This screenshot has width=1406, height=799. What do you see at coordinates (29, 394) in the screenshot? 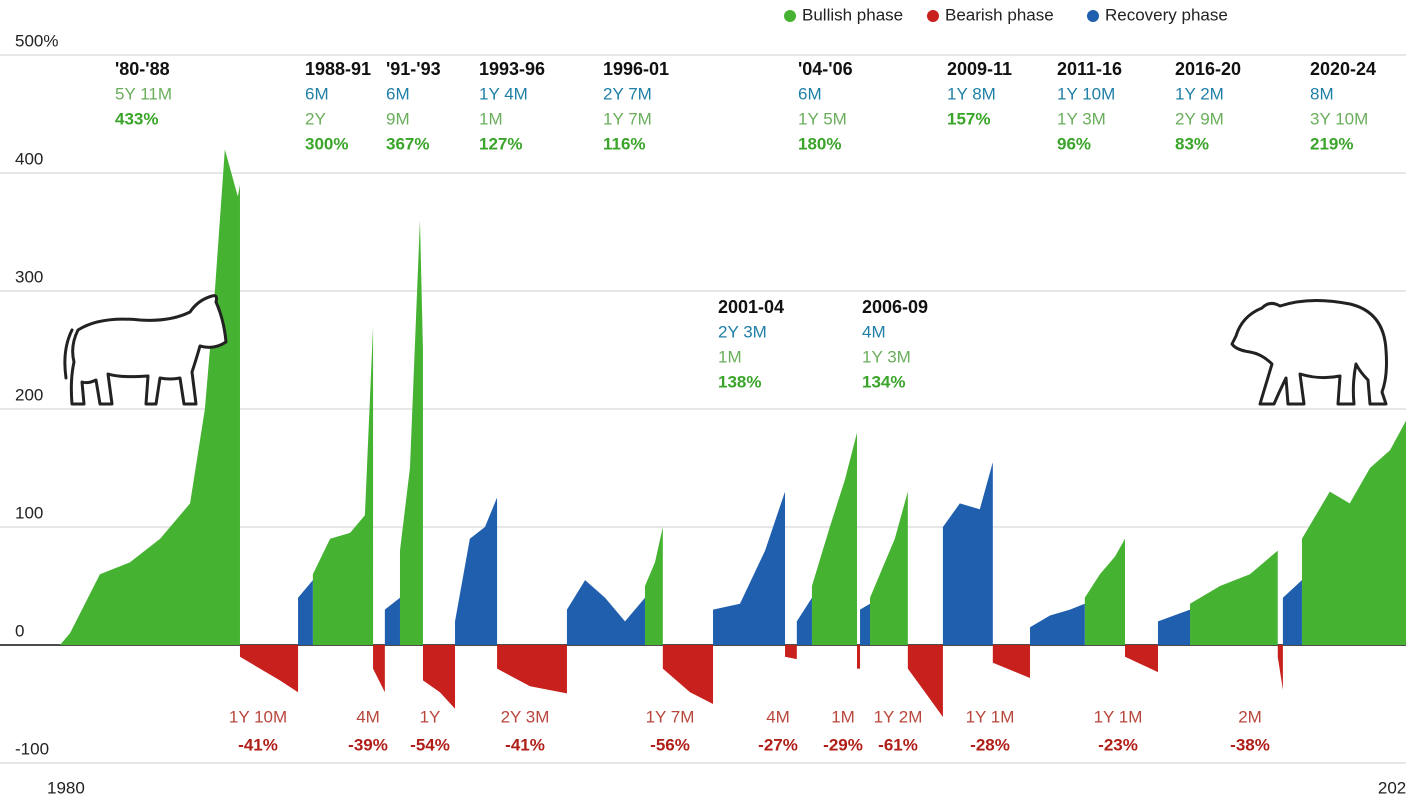
I see `y-tick-label: 200` at bounding box center [29, 394].